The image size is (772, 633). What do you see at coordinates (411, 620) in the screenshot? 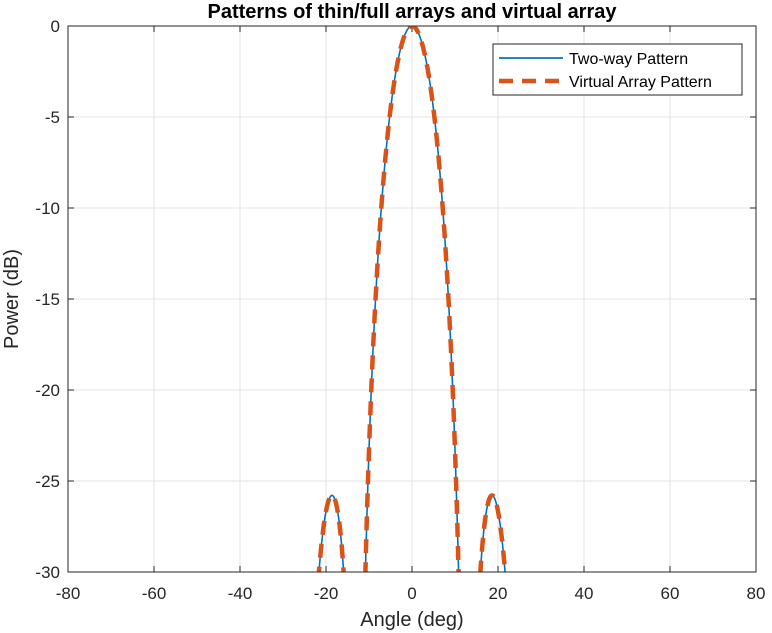
I see `x-axis-label: Angle (deg)` at bounding box center [411, 620].